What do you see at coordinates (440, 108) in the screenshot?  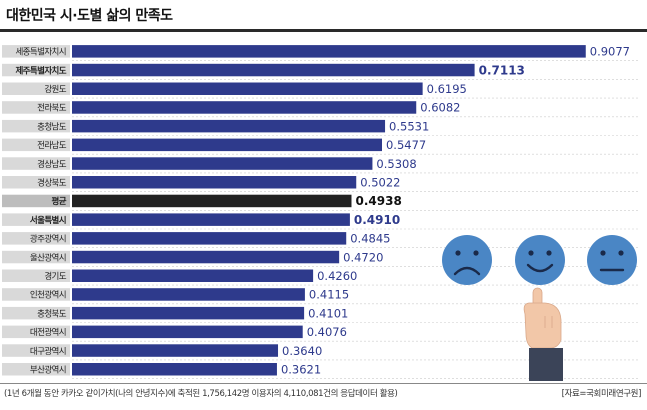 I see `value-label: 0.6082` at bounding box center [440, 108].